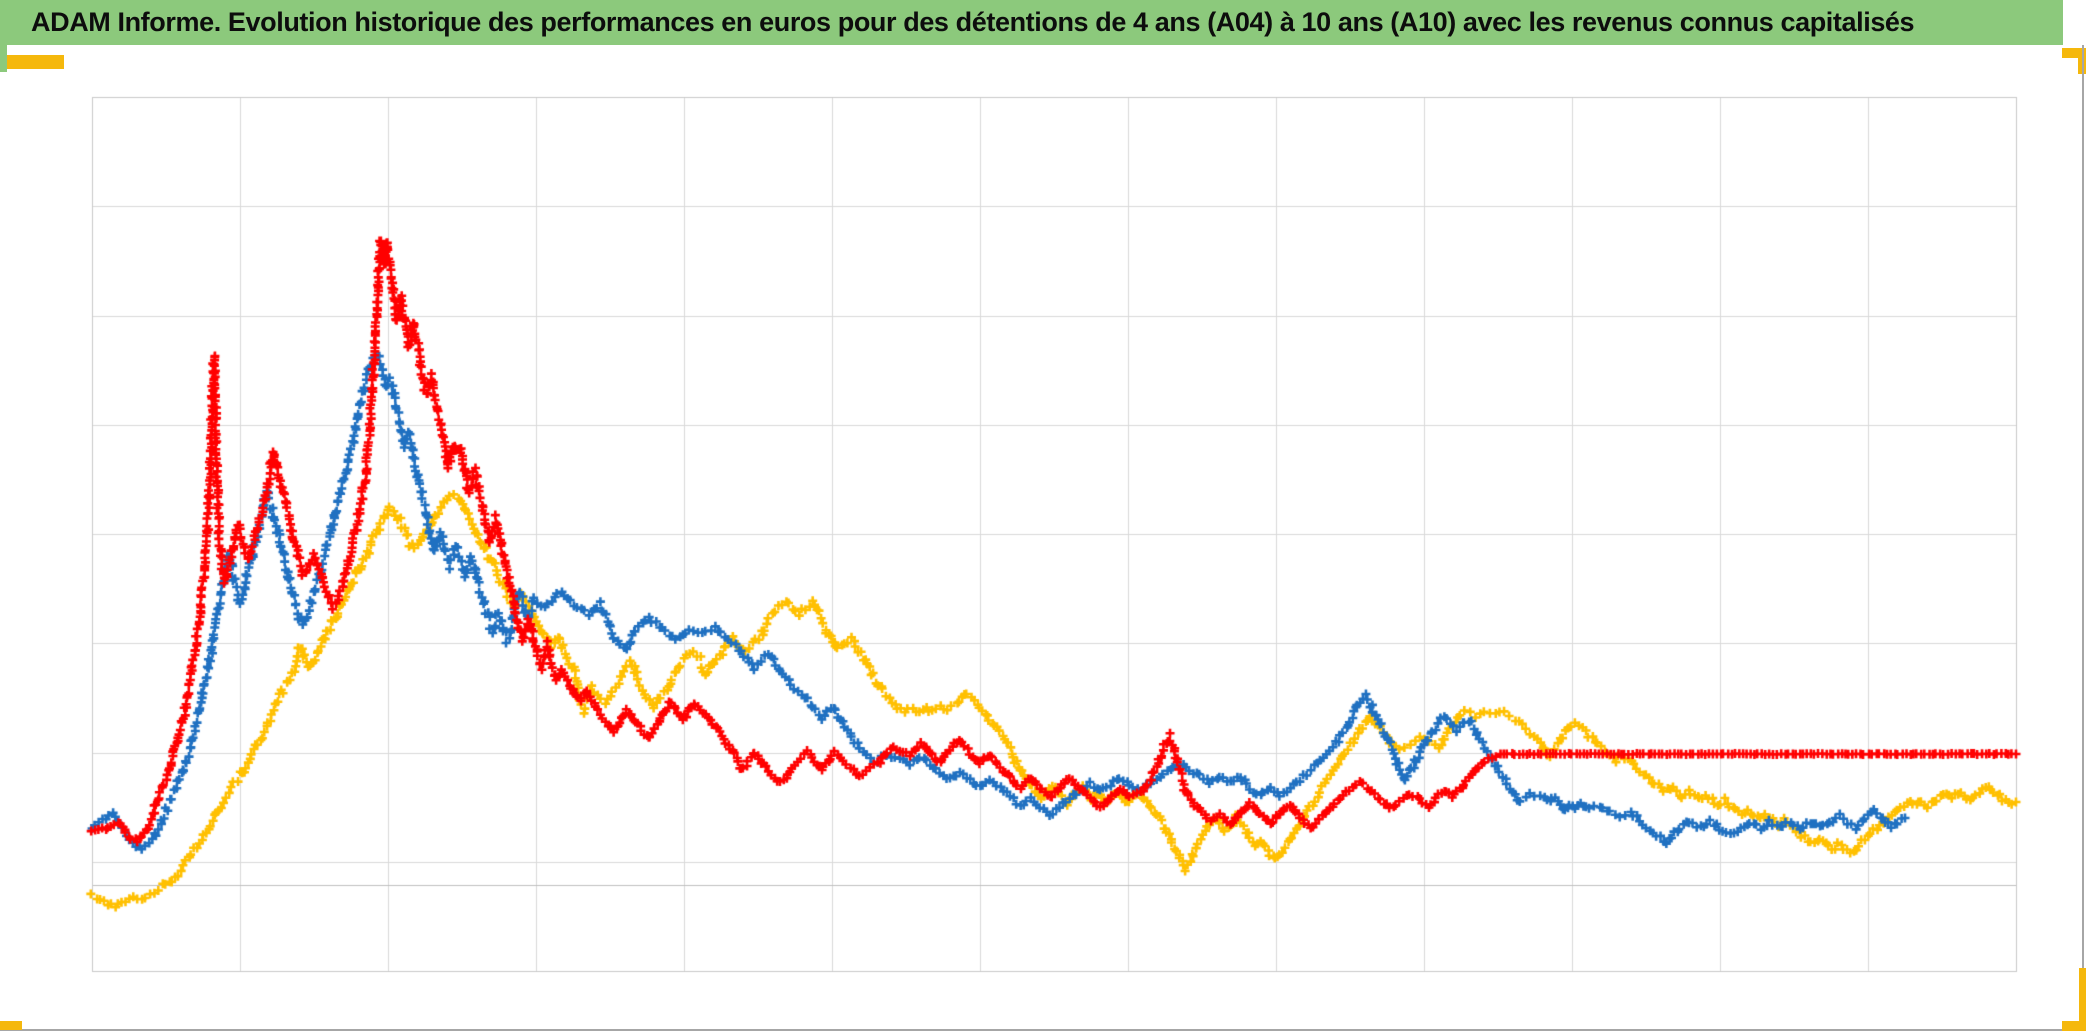 The height and width of the screenshot is (1031, 2086). Describe the element at coordinates (2082, 999) in the screenshot. I see `corner-mark-bottom-right-v` at that location.